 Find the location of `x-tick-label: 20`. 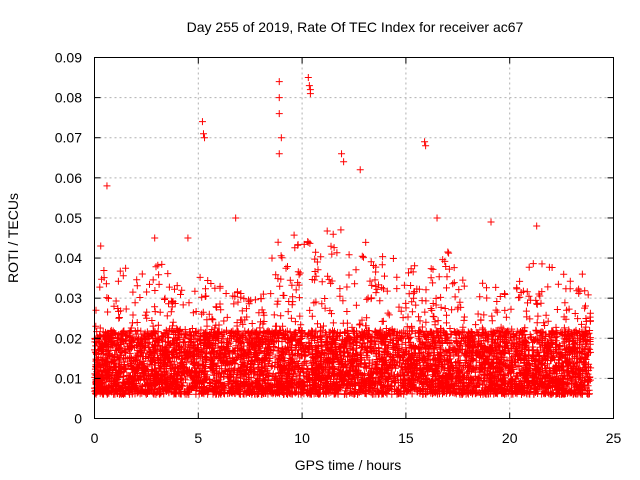

x-tick-label: 20 is located at coordinates (510, 438).